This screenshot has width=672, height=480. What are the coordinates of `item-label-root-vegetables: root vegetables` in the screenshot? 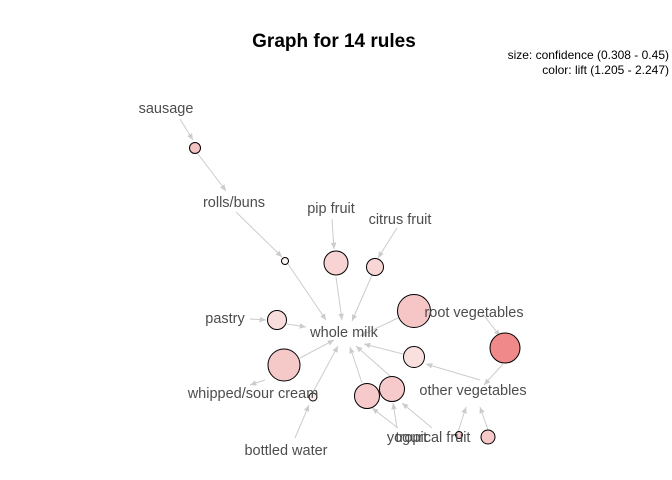 It's located at (473, 313).